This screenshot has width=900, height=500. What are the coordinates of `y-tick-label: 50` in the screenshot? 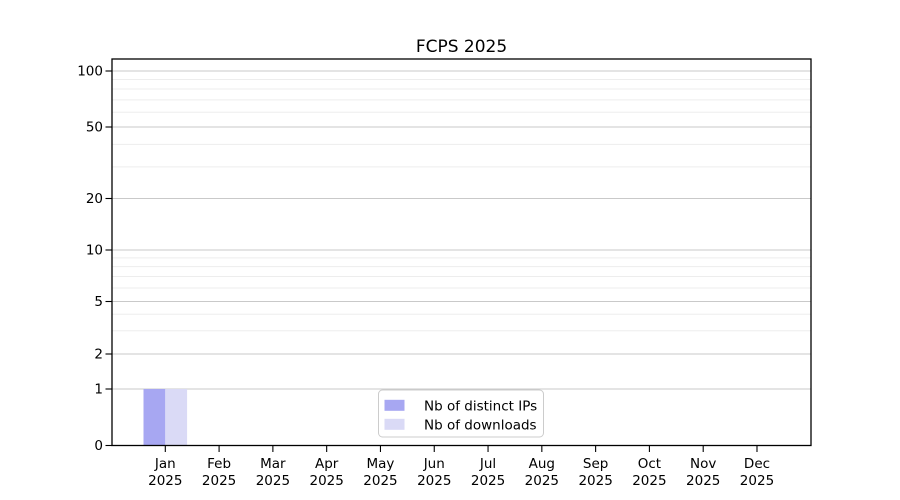 It's located at (94, 128).